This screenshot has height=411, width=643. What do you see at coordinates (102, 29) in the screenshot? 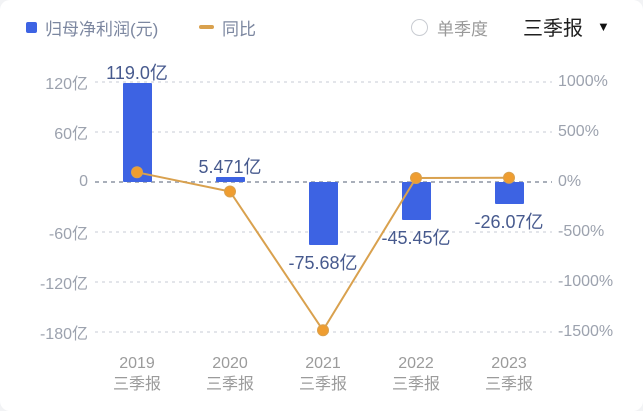
I see `legend-label-net-profit: 归母净利润(元)` at bounding box center [102, 29].